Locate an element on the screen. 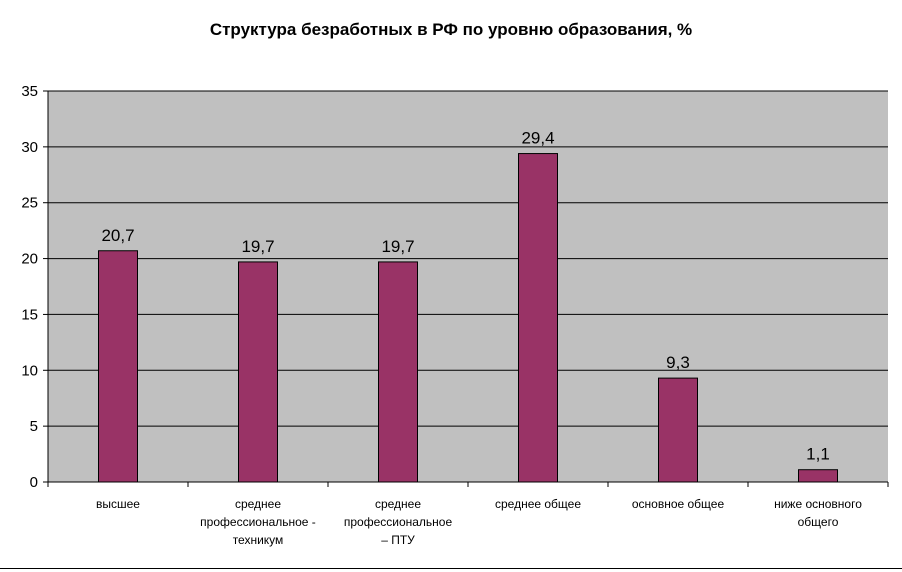 The height and width of the screenshot is (572, 902). bottom-border is located at coordinates (451, 568).